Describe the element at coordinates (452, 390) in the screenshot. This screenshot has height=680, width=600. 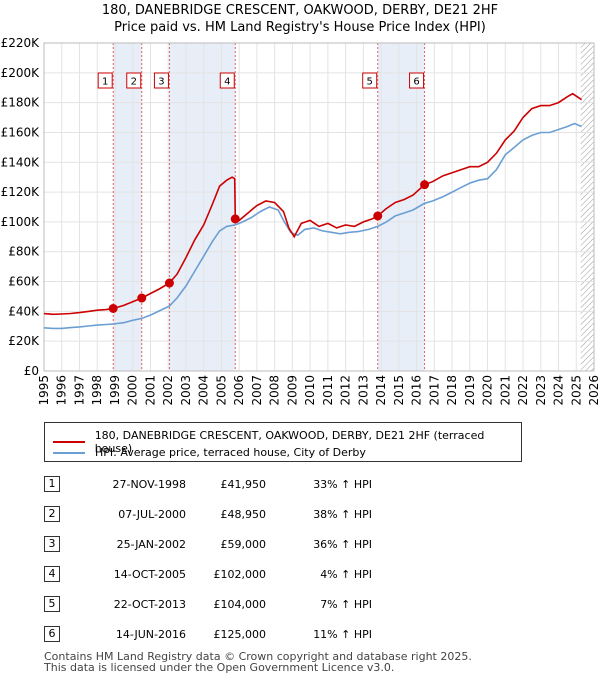
I see `x-tick-label: 2018` at that location.